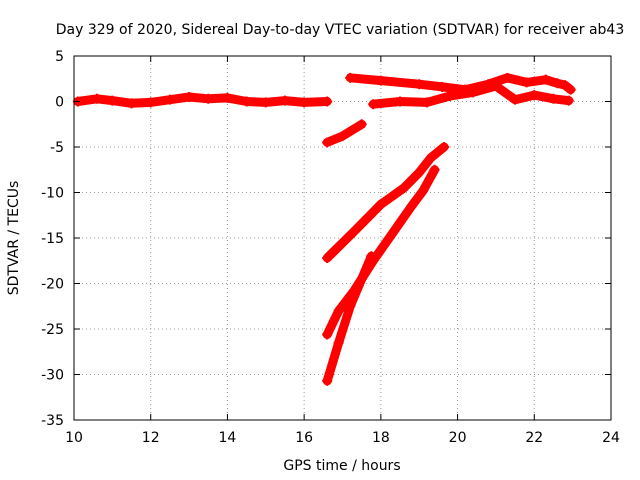 The image size is (640, 480). Describe the element at coordinates (52, 330) in the screenshot. I see `y-tick-label: -25` at that location.